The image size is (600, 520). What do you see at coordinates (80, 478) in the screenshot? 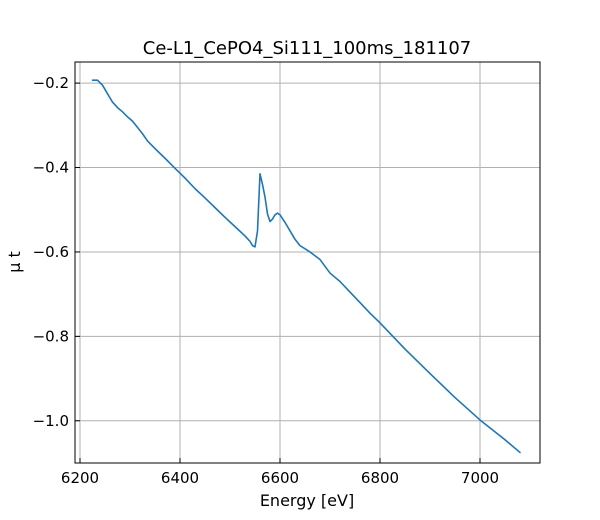
I see `x-tick-label: 6200` at bounding box center [80, 478].